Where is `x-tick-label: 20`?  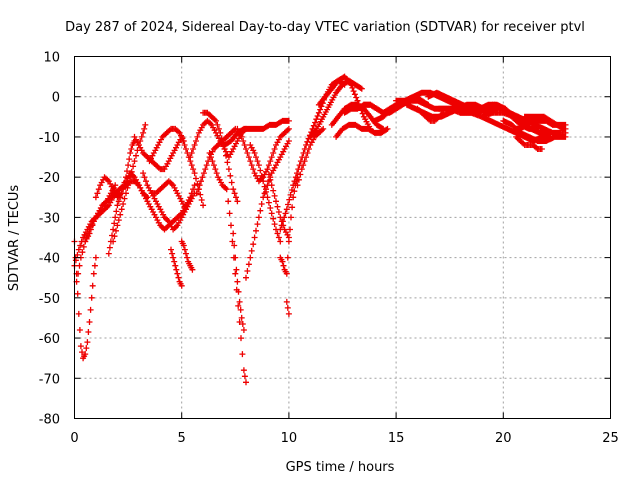 x-tick-label: 20 is located at coordinates (503, 438).